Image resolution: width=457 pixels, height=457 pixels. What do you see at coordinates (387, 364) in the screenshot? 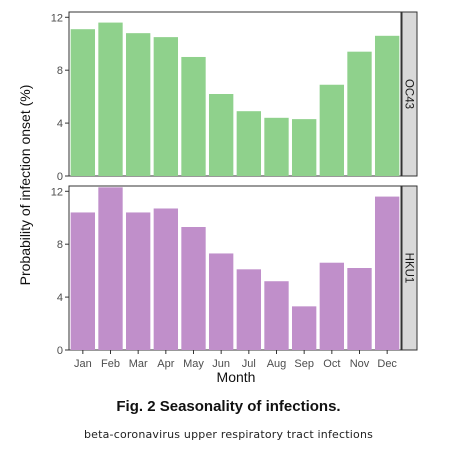
I see `x-tick-label-dec: Dec` at bounding box center [387, 364].